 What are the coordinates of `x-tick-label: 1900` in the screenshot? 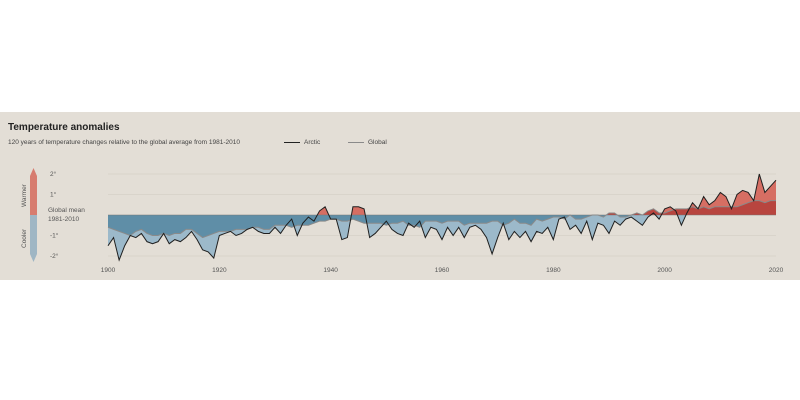 It's located at (108, 270).